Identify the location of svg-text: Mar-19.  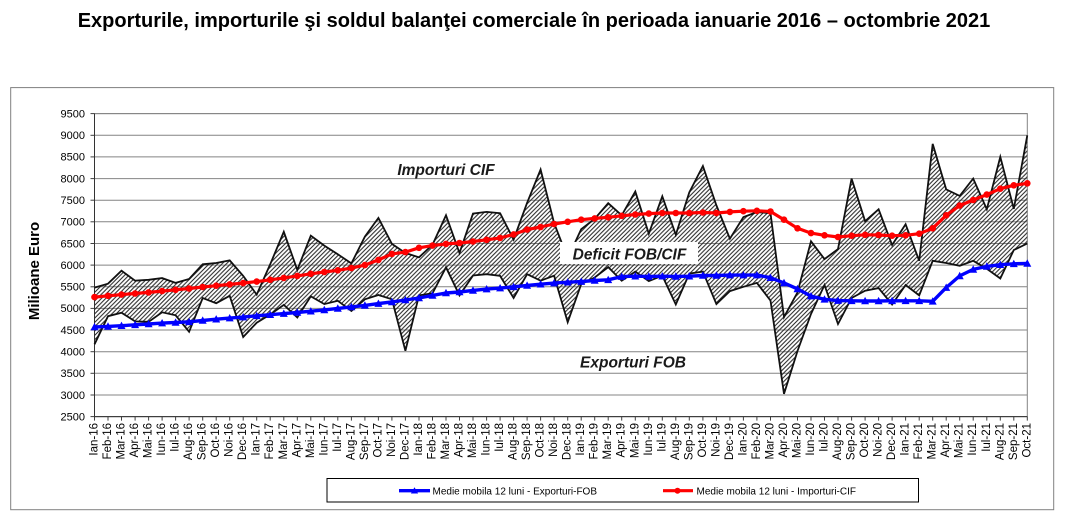
(608, 441).